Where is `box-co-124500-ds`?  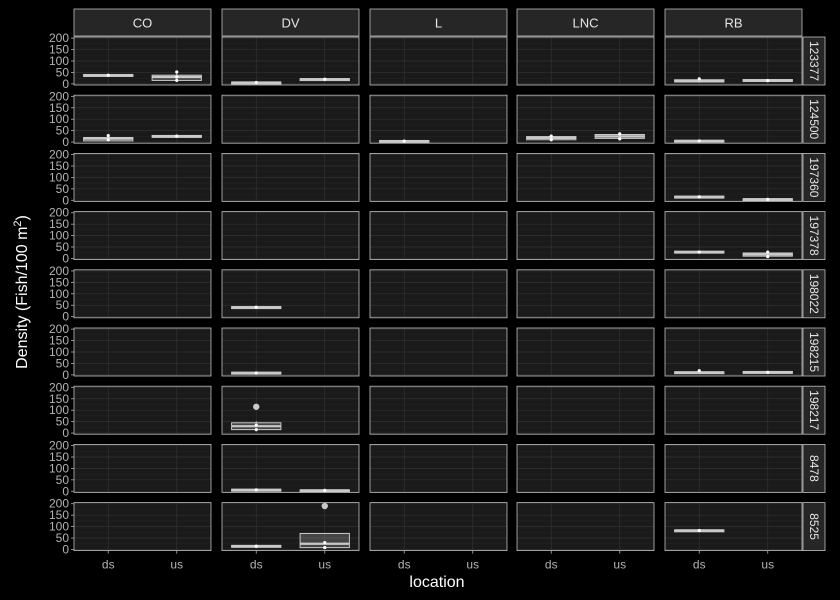 box-co-124500-ds is located at coordinates (108, 138).